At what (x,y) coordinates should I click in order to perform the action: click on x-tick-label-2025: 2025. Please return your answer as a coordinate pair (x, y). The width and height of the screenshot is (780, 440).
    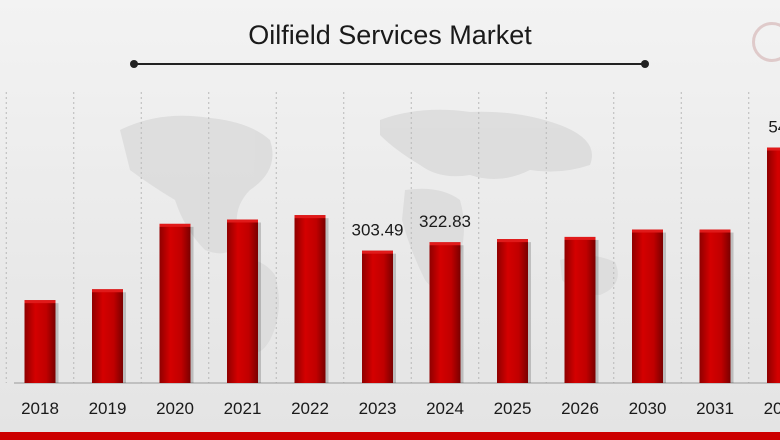
    Looking at the image, I should click on (513, 408).